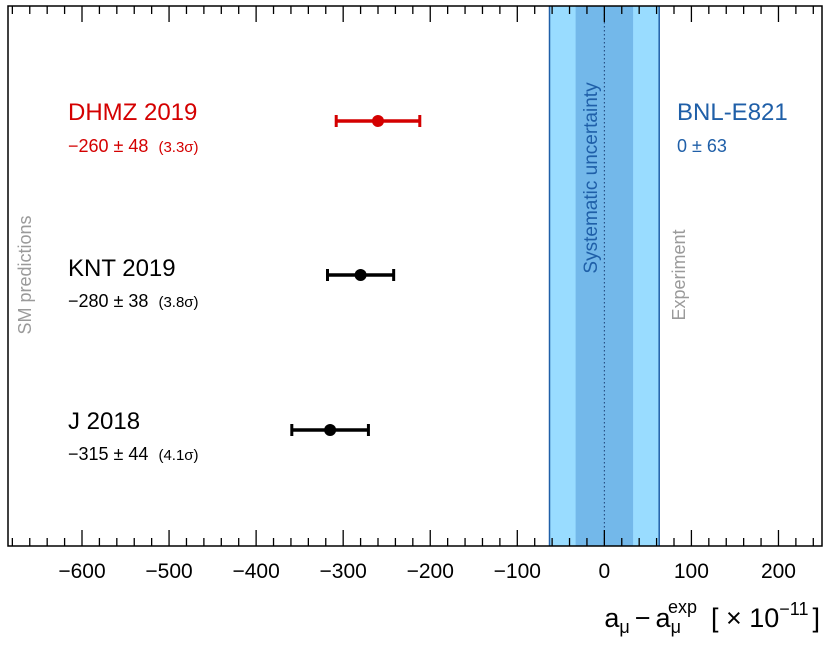 The width and height of the screenshot is (830, 650). I want to click on prediction-knt-2019: KNT 2019 −280 ± 38 (3.8σ), so click(133, 283).